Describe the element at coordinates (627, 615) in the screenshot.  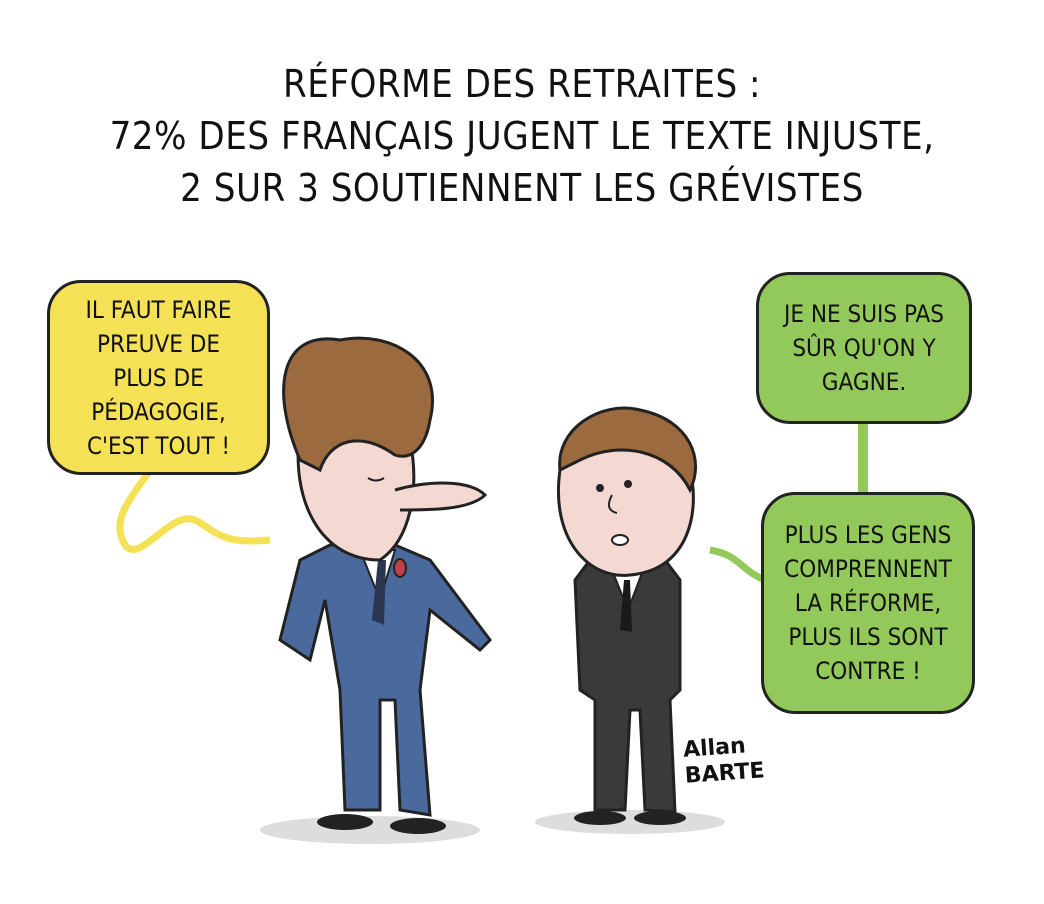
I see `character-right` at that location.